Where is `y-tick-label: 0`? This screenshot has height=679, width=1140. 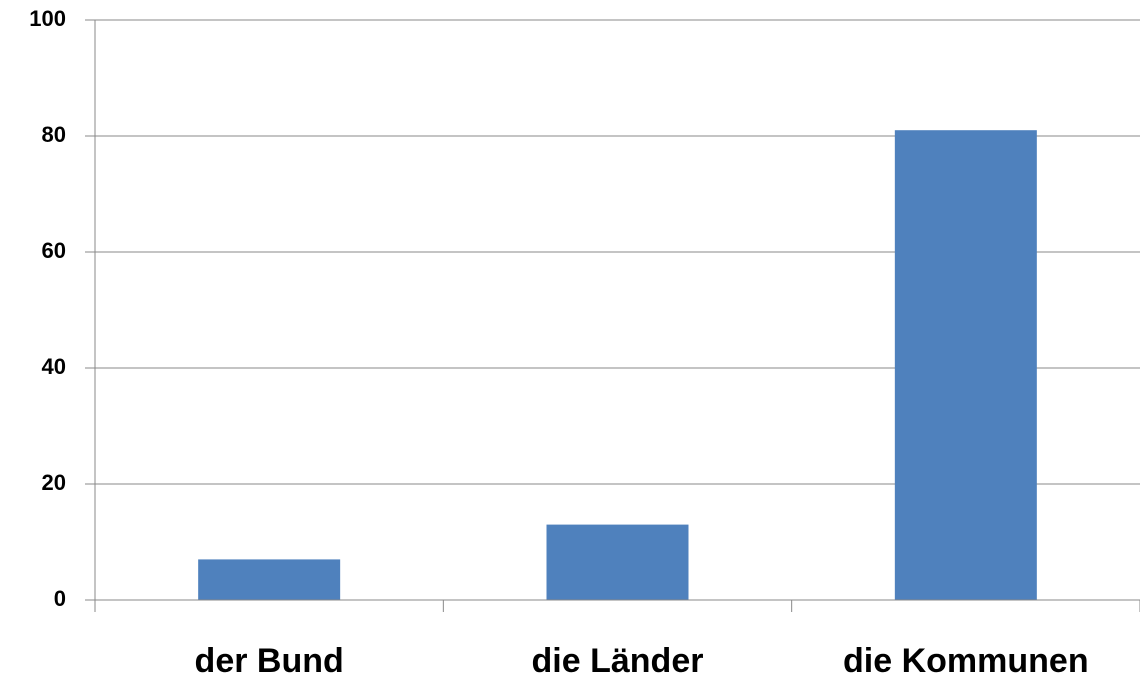 y-tick-label: 0 is located at coordinates (60, 598).